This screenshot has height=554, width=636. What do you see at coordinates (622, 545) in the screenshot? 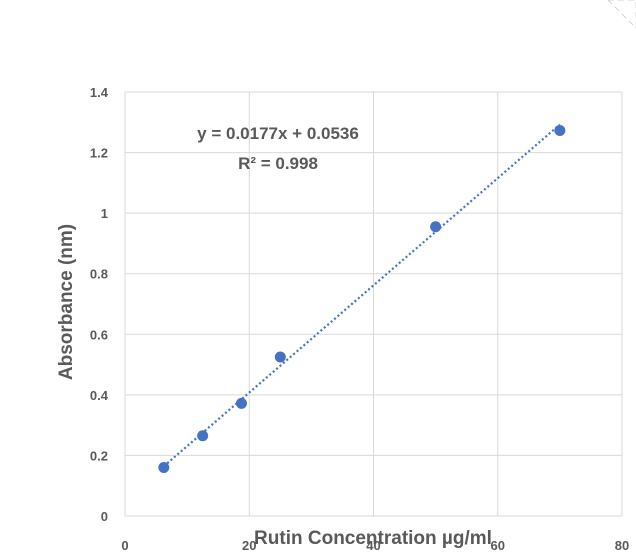
I see `x-tick-label: 80` at bounding box center [622, 545].